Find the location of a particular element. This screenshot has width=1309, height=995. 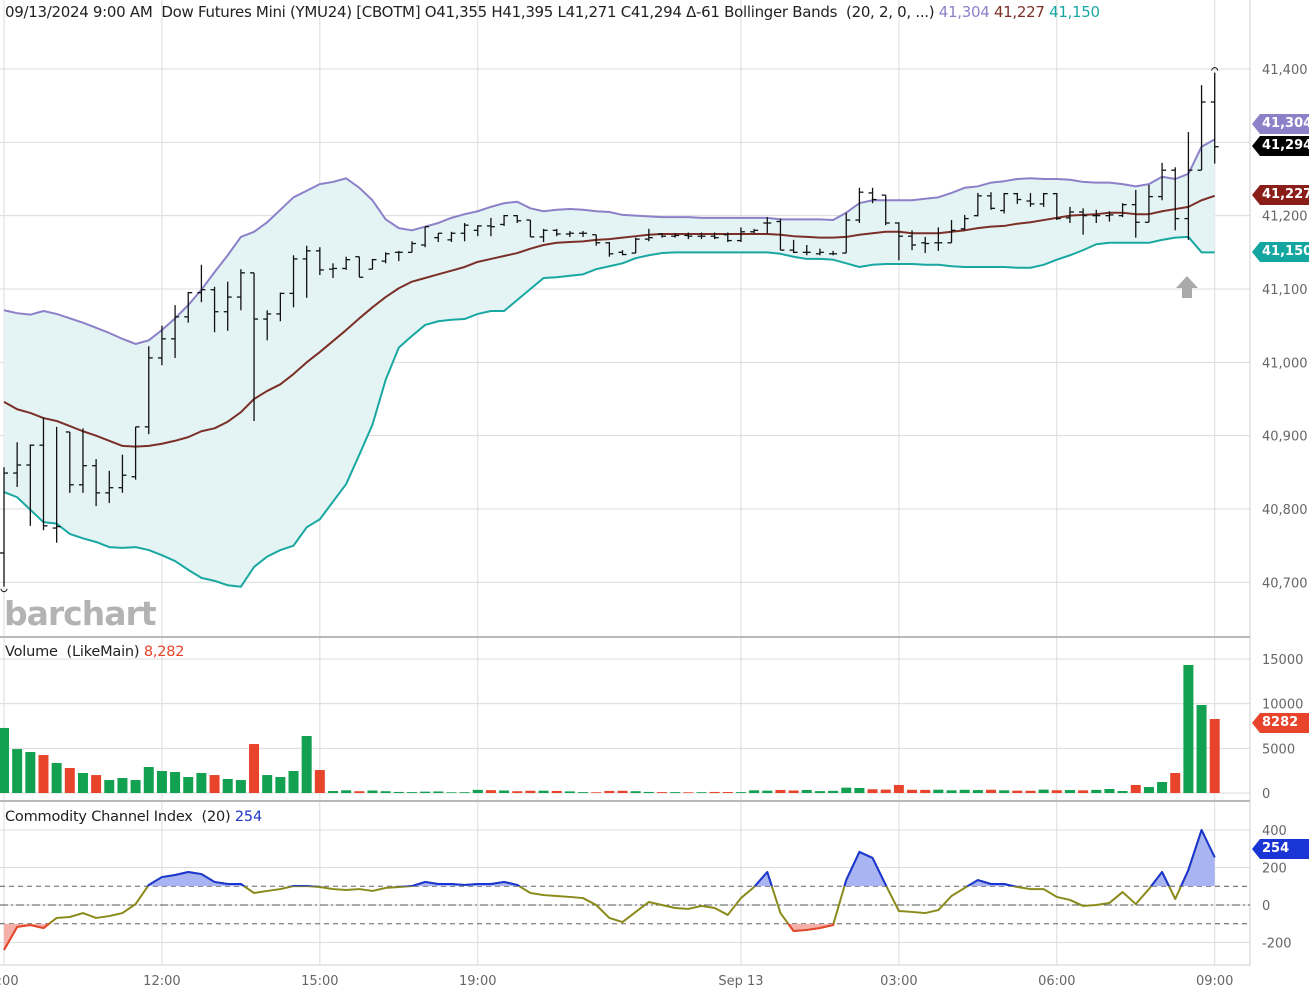

volume-tag: 8282 is located at coordinates (1280, 723).